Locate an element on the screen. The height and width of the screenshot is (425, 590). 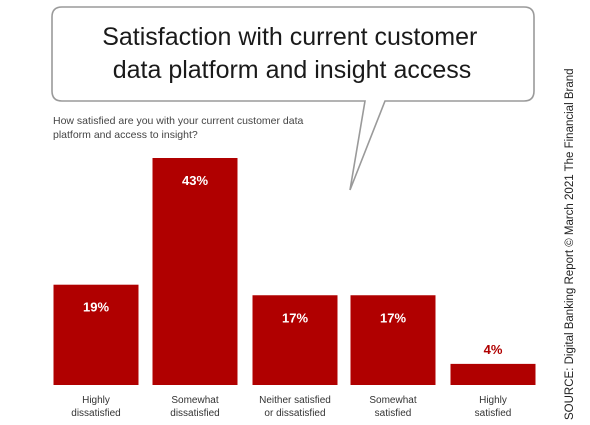
category-label-4: Somewhat satisfied is located at coordinates (392, 407).